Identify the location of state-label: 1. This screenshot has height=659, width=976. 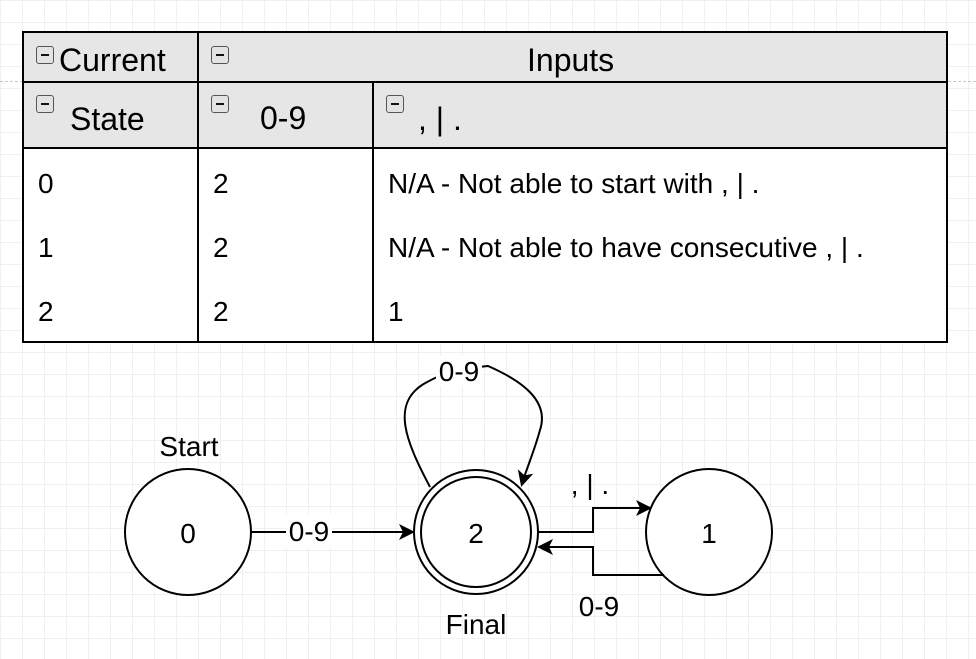
(709, 533).